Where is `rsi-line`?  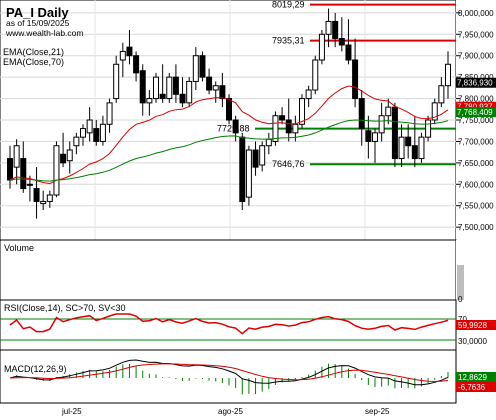
rsi-line is located at coordinates (229, 324).